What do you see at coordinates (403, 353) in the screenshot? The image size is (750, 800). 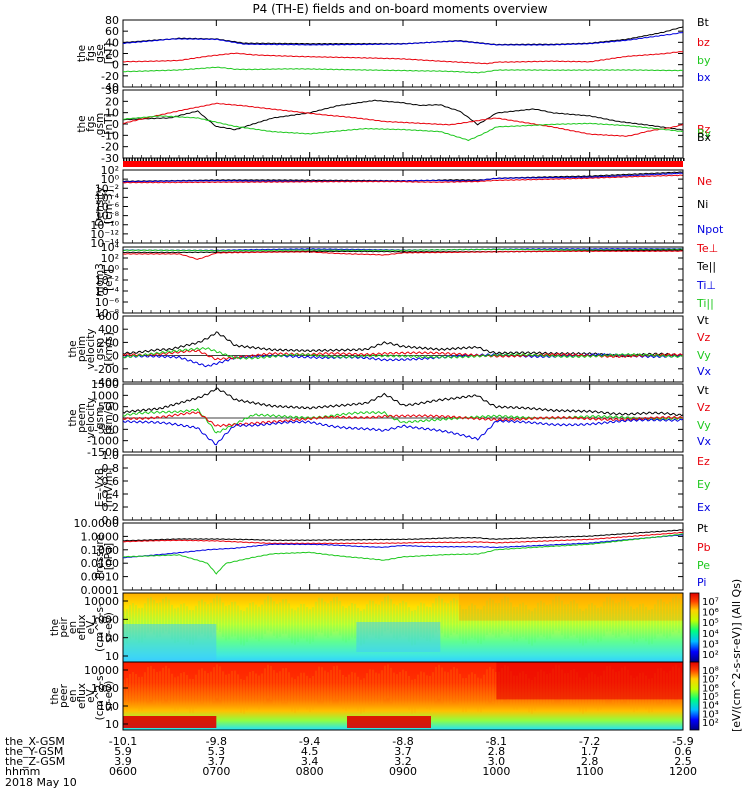 I see `series-Vy` at bounding box center [403, 353].